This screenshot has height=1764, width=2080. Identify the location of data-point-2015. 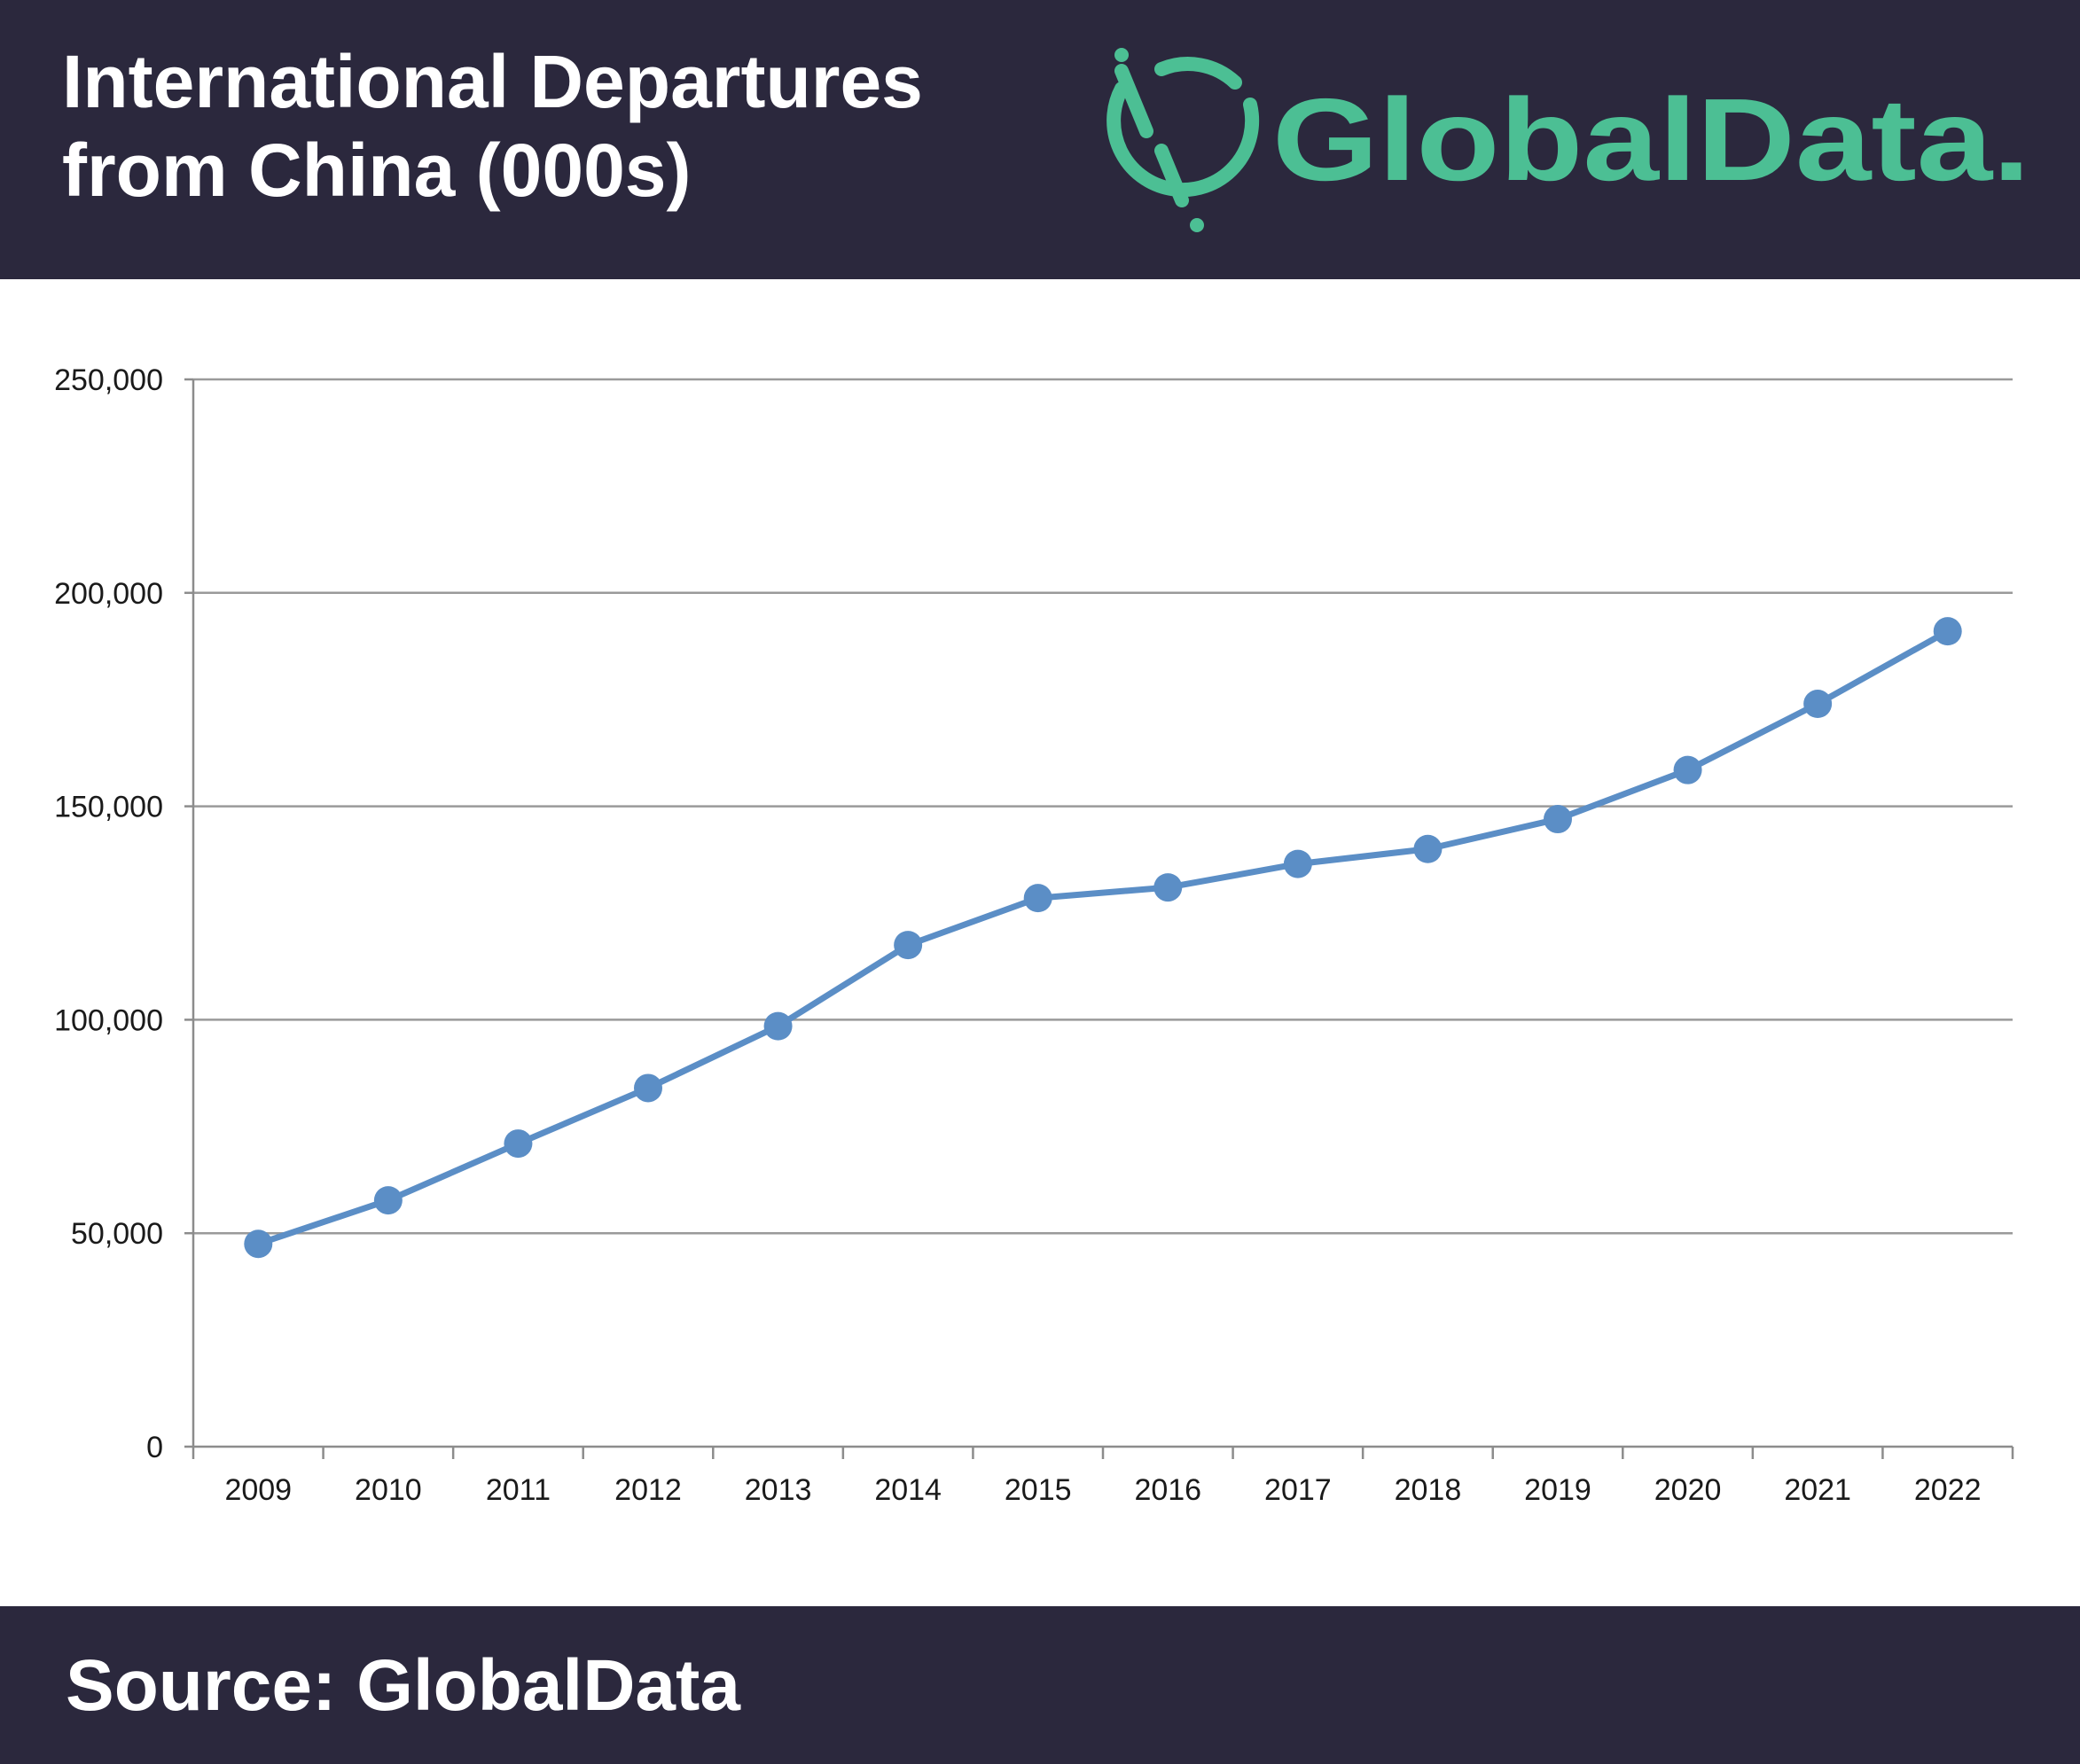
(1037, 898).